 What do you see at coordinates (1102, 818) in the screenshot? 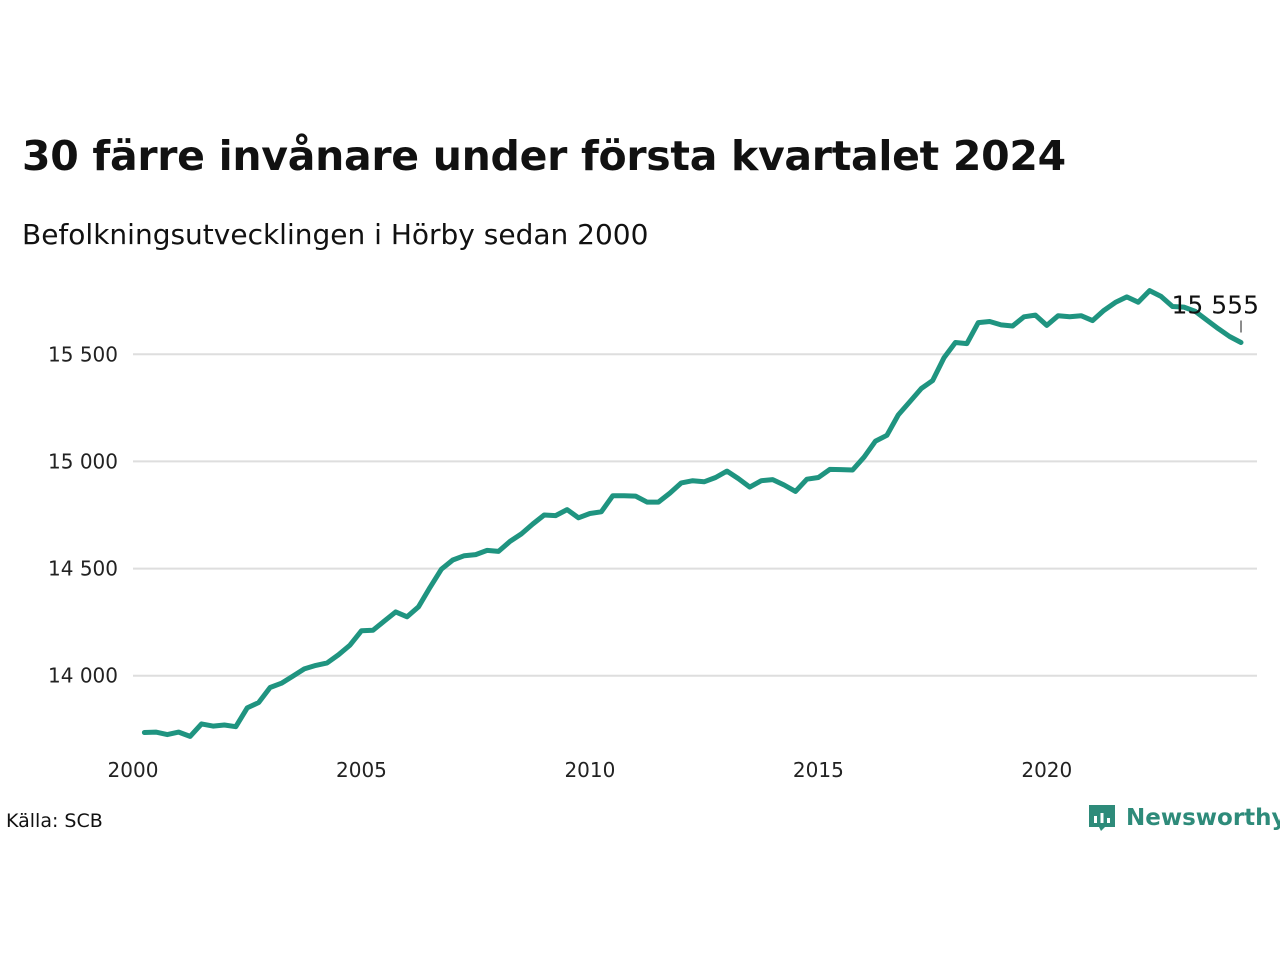
I see `newsworthy-logo-icon` at bounding box center [1102, 818].